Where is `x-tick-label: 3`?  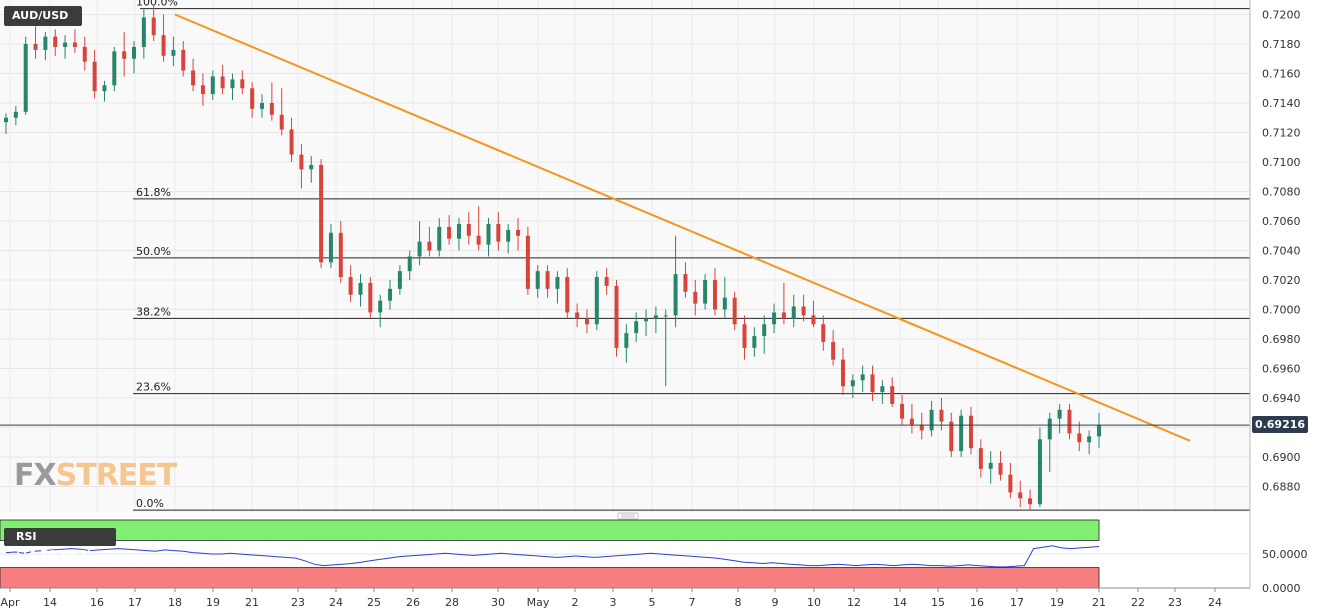
x-tick-label: 3 is located at coordinates (613, 602).